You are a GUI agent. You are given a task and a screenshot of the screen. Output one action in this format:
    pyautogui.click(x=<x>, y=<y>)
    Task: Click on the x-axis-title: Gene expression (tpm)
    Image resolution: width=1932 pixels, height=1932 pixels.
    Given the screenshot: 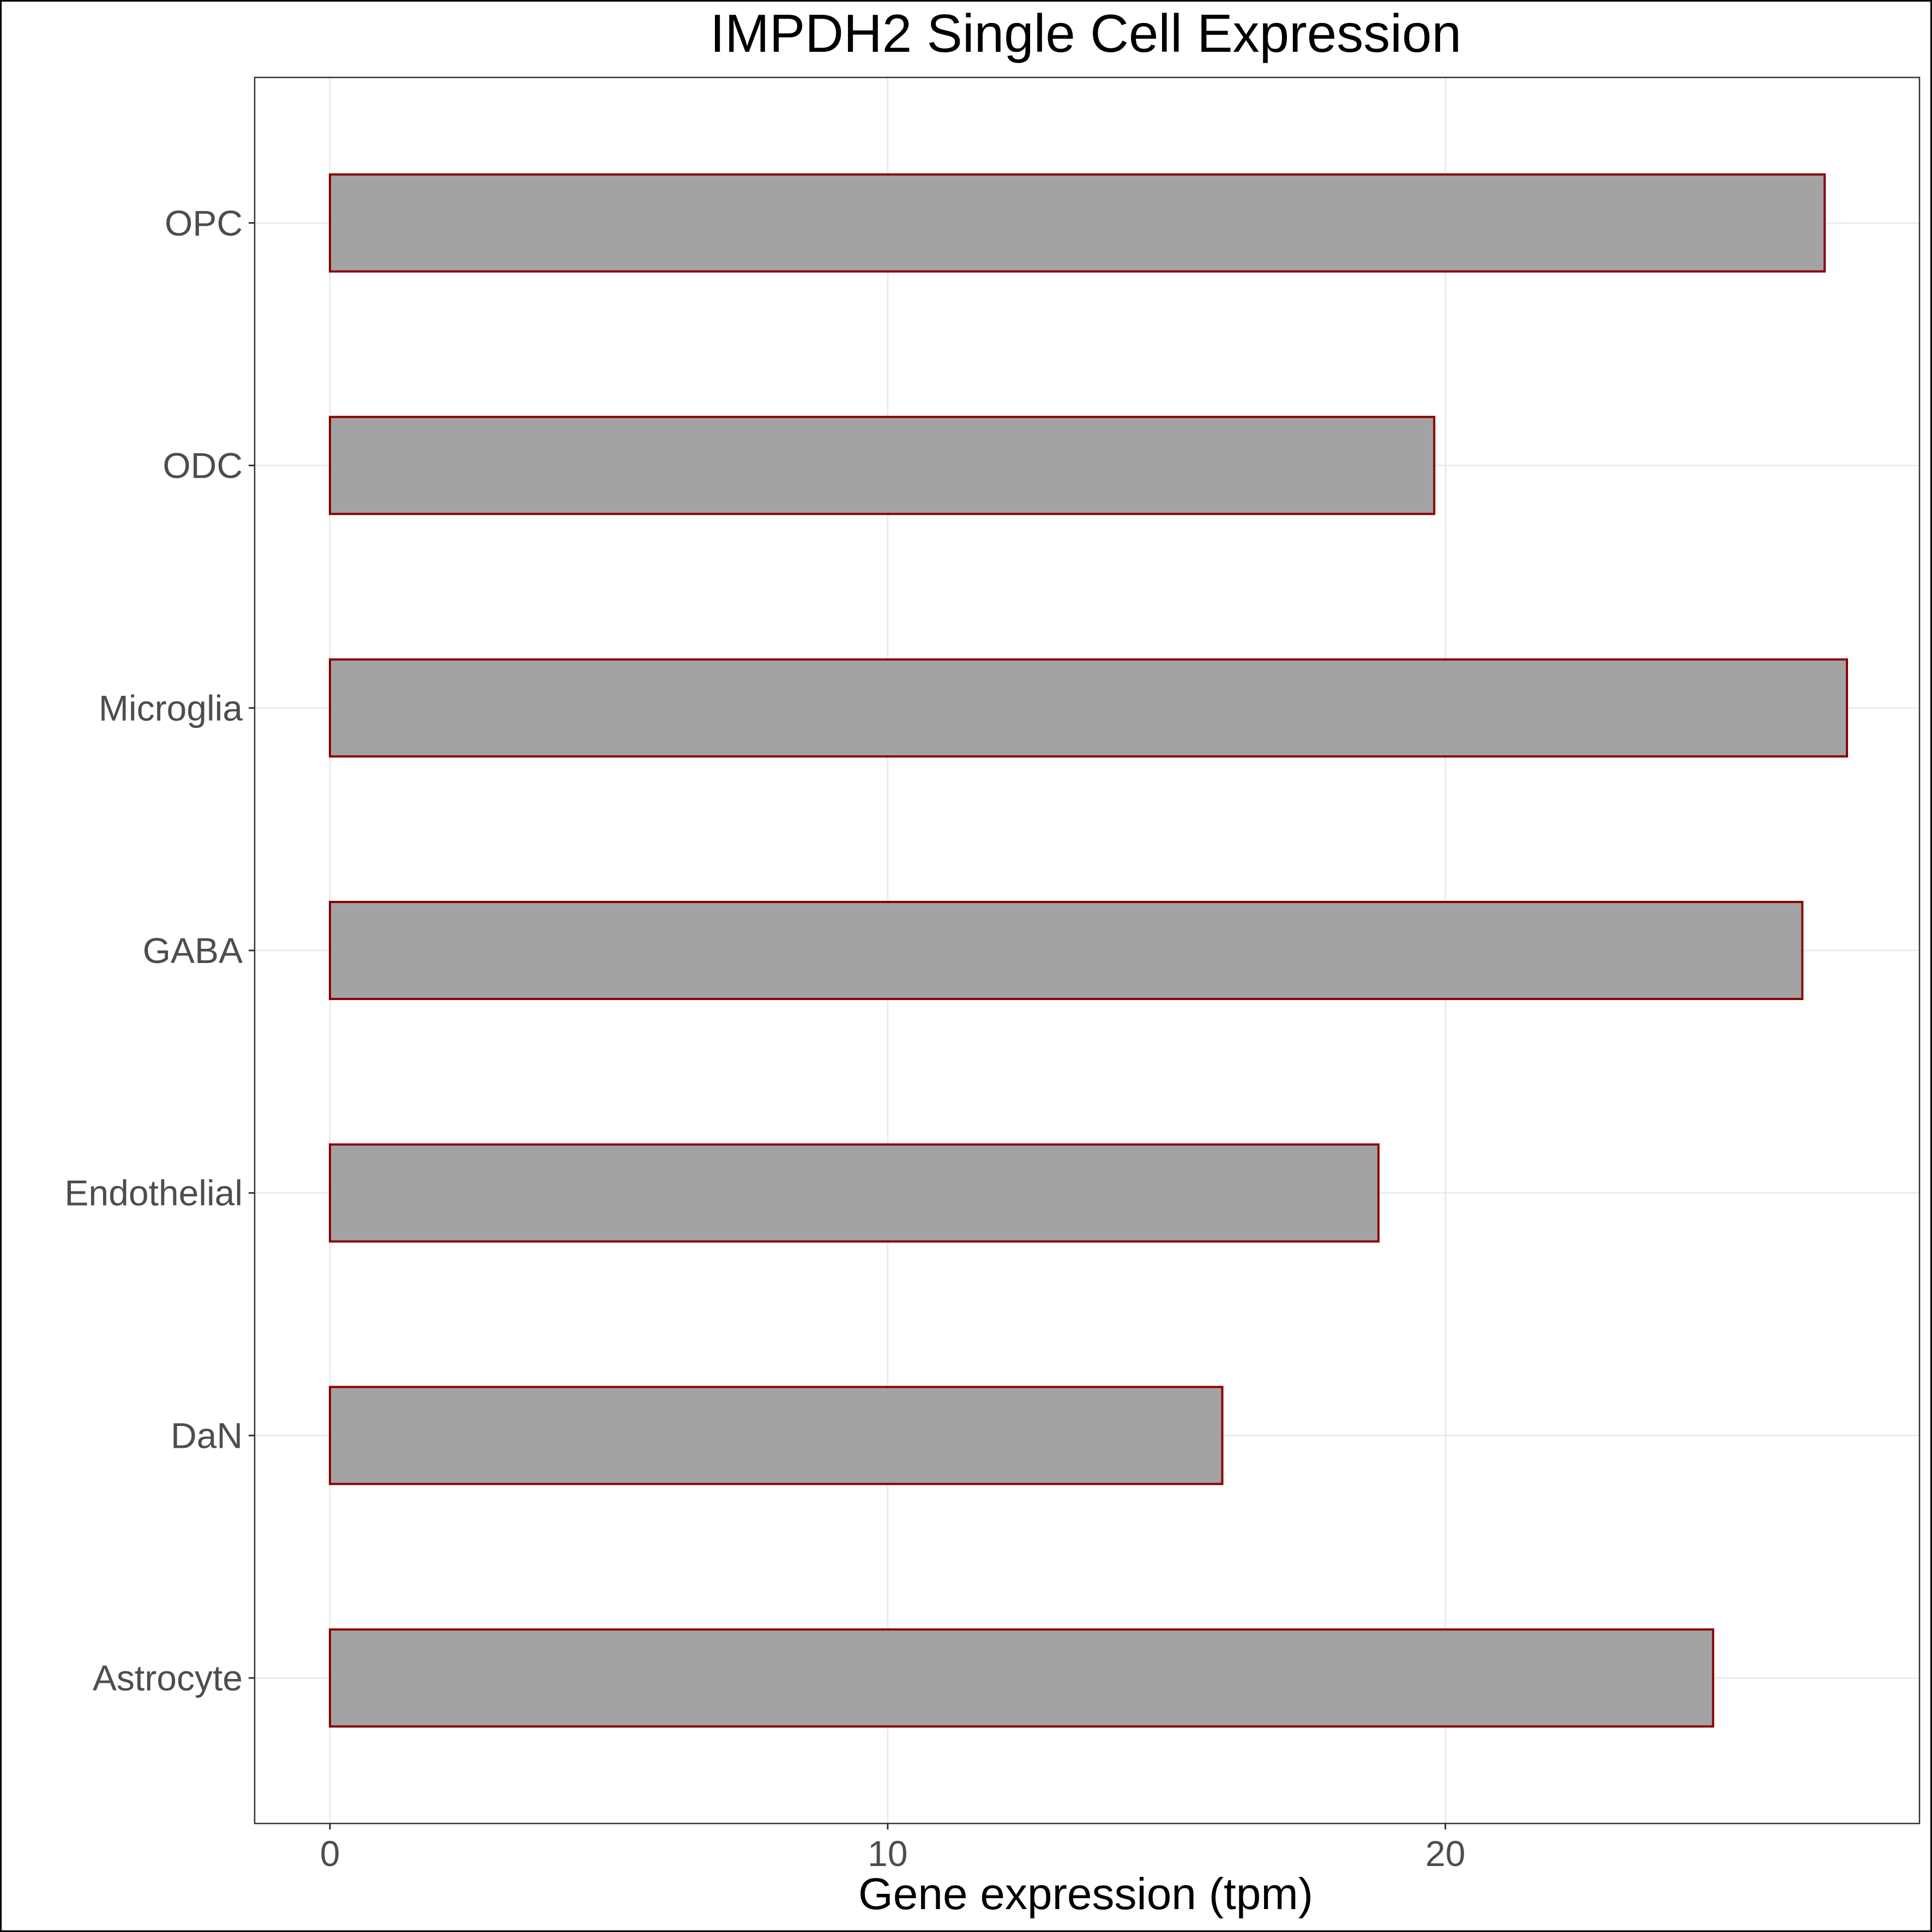 What is the action you would take?
    pyautogui.click(x=1085, y=1894)
    